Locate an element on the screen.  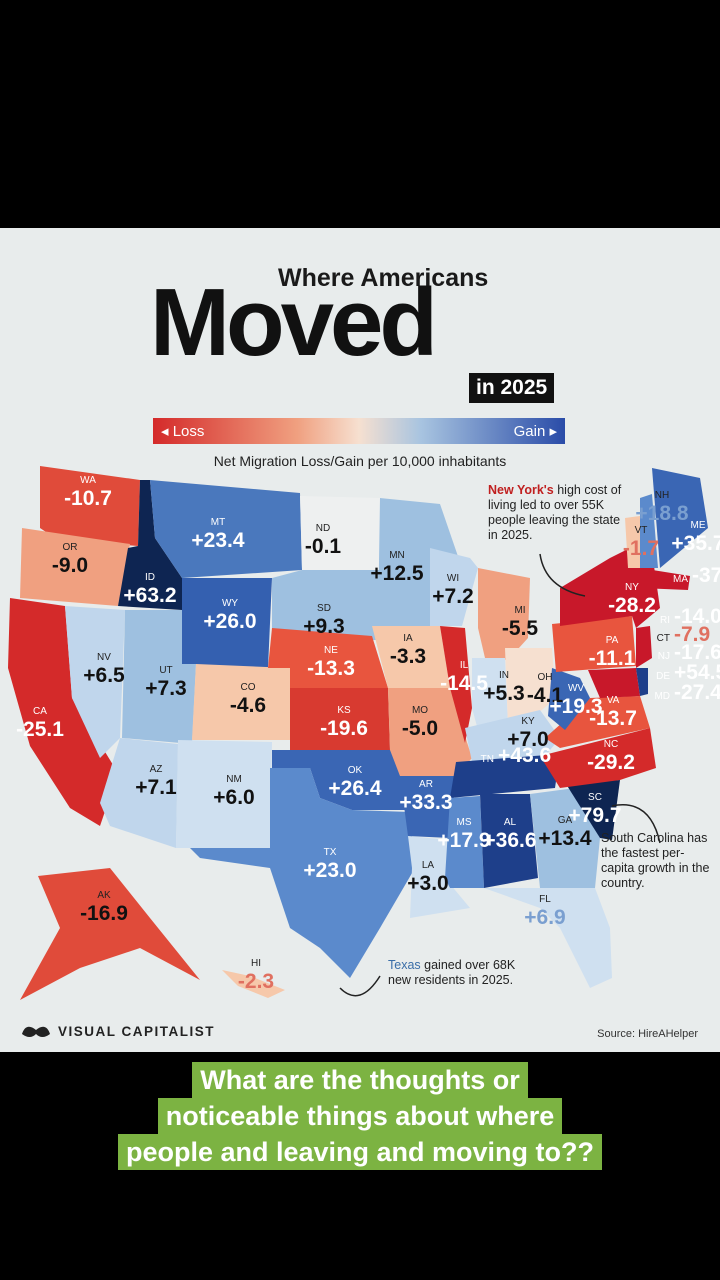
state-value-sd: +9.3 is located at coordinates (323, 626).